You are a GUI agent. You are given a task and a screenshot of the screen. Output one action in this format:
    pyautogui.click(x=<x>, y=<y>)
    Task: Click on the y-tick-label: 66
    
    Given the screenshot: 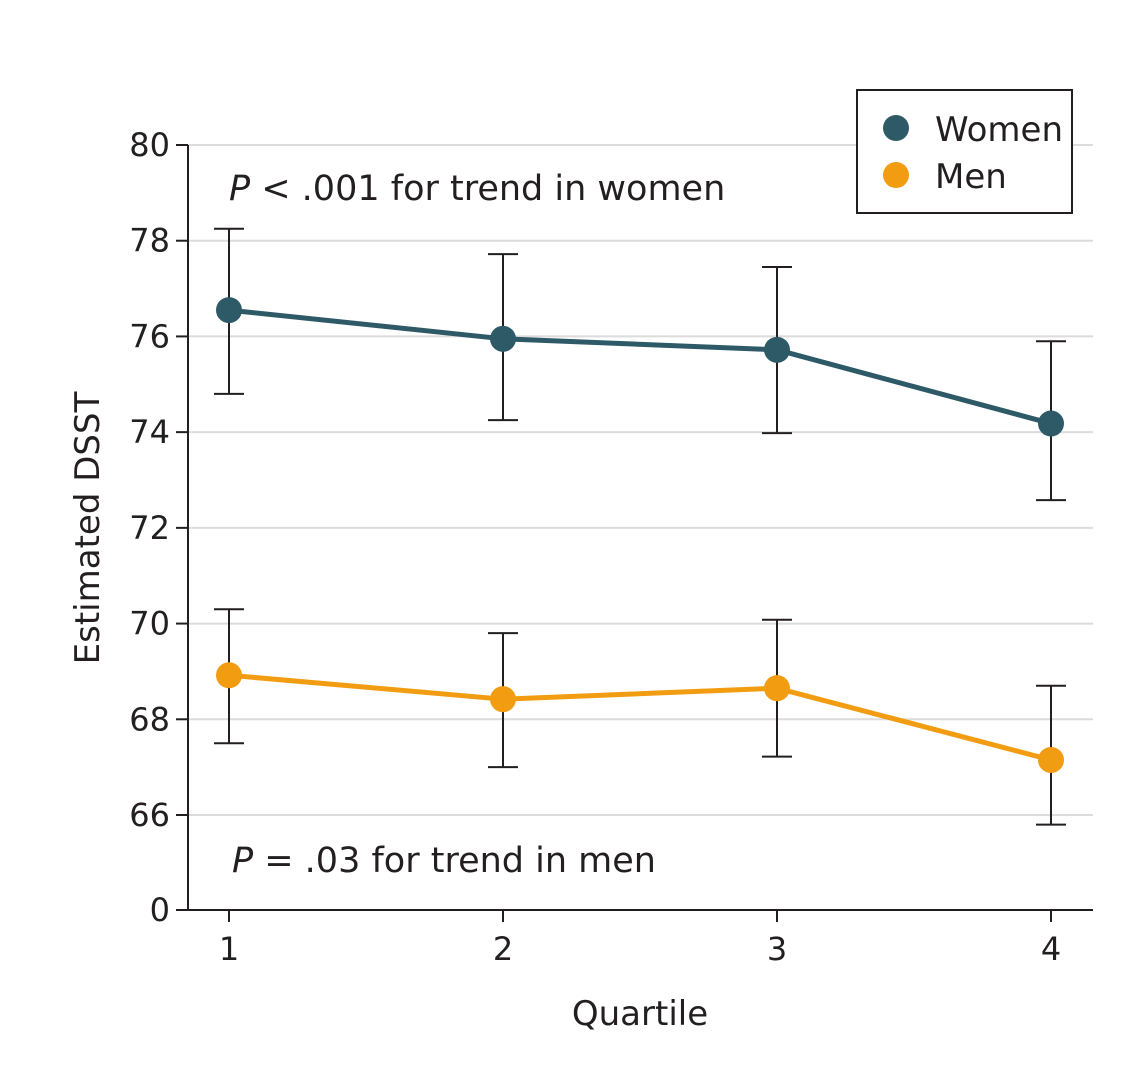 What is the action you would take?
    pyautogui.click(x=149, y=815)
    